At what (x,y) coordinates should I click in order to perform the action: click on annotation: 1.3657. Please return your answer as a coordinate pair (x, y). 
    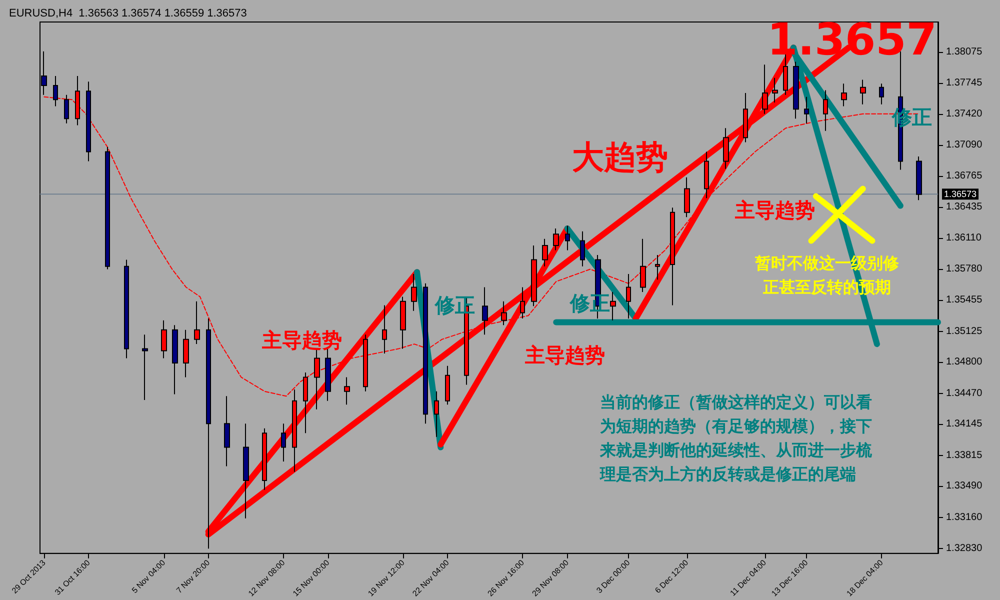
    Looking at the image, I should click on (852, 40).